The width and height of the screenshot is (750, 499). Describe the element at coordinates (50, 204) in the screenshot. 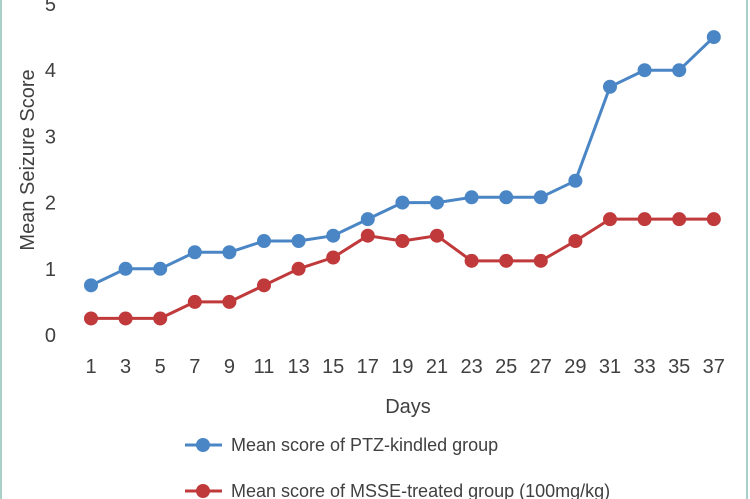

I see `y-tick-label: 2` at that location.